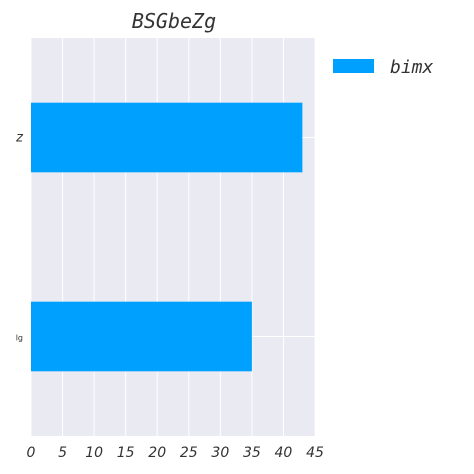 The height and width of the screenshot is (474, 474). Describe the element at coordinates (383, 67) in the screenshot. I see `legend: bimx` at that location.